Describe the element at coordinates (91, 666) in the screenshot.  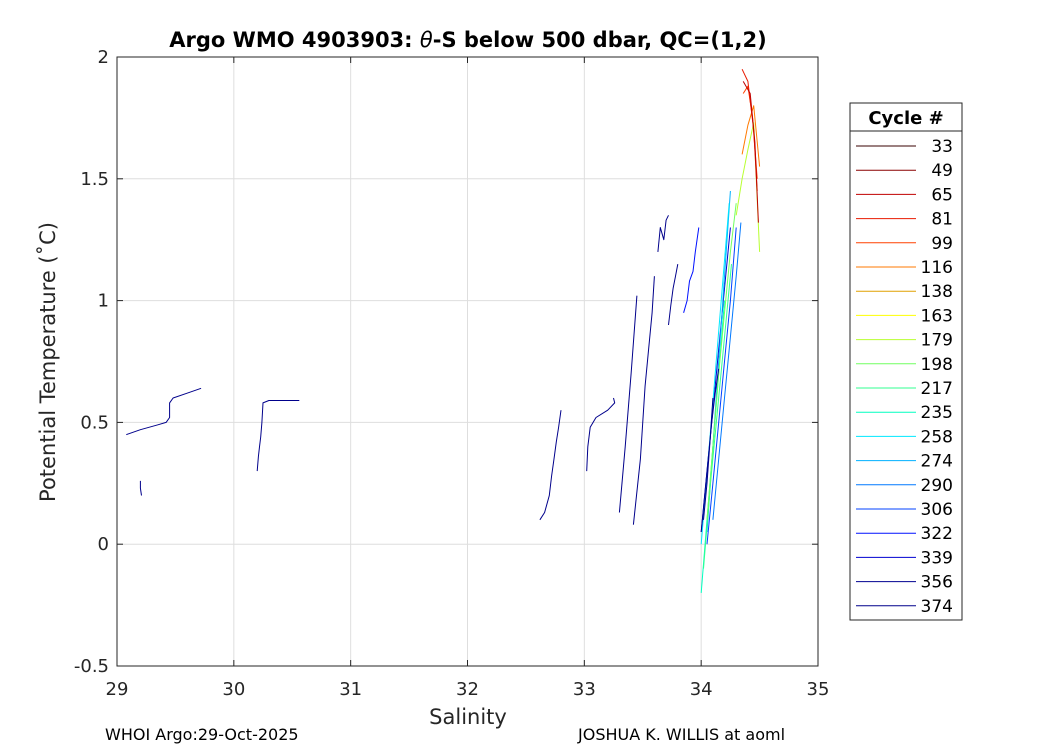
I see `y-tick-label: -0.5` at that location.